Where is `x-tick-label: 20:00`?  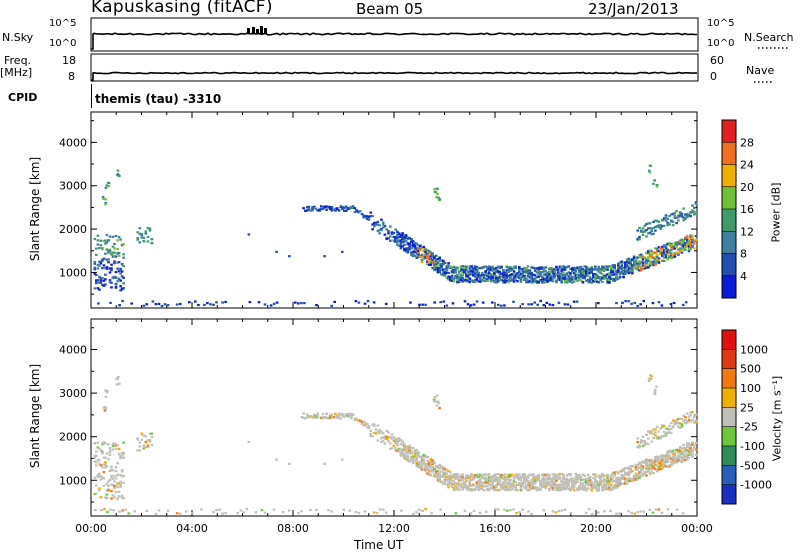 x-tick-label: 20:00 is located at coordinates (596, 528).